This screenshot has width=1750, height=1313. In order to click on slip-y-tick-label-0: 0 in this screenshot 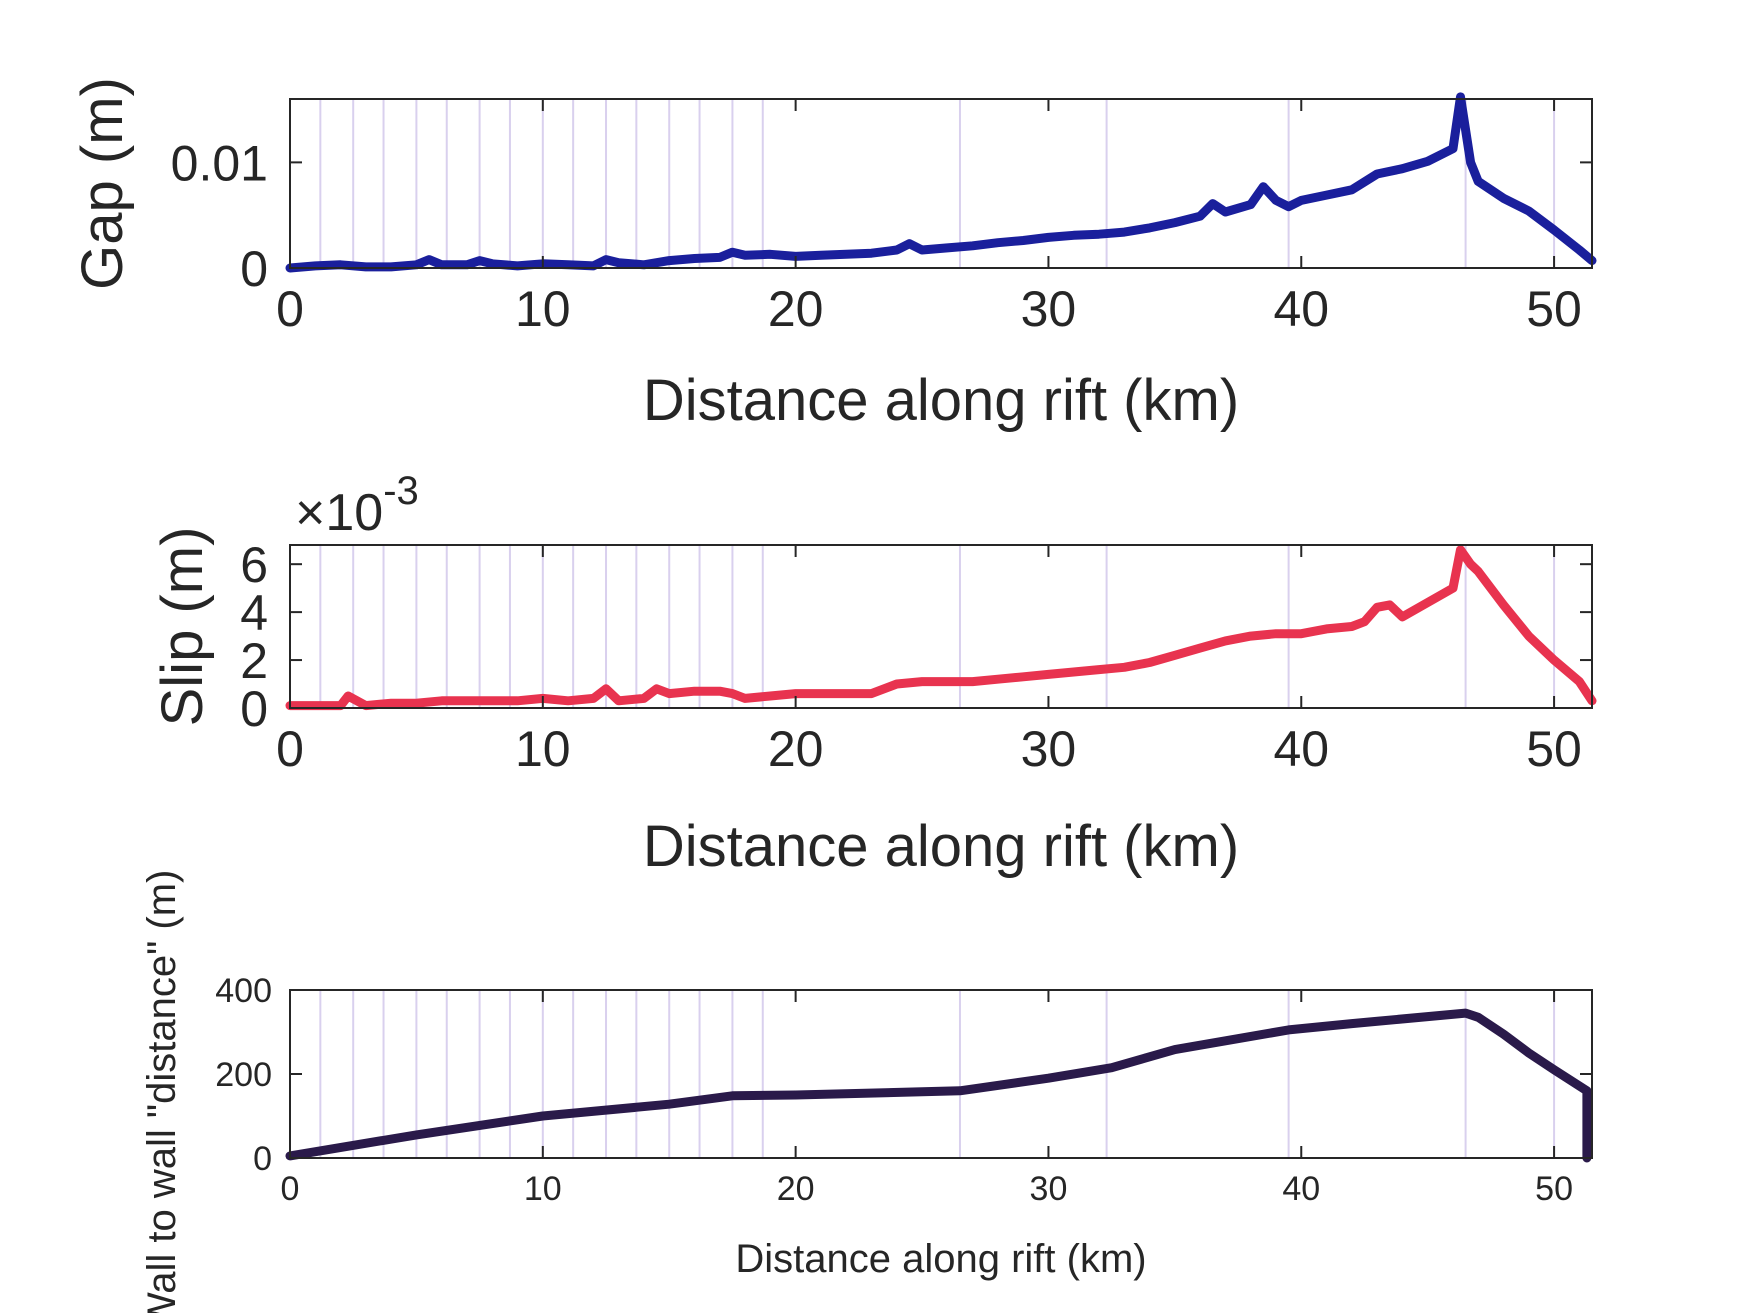, I will do `click(254, 709)`.